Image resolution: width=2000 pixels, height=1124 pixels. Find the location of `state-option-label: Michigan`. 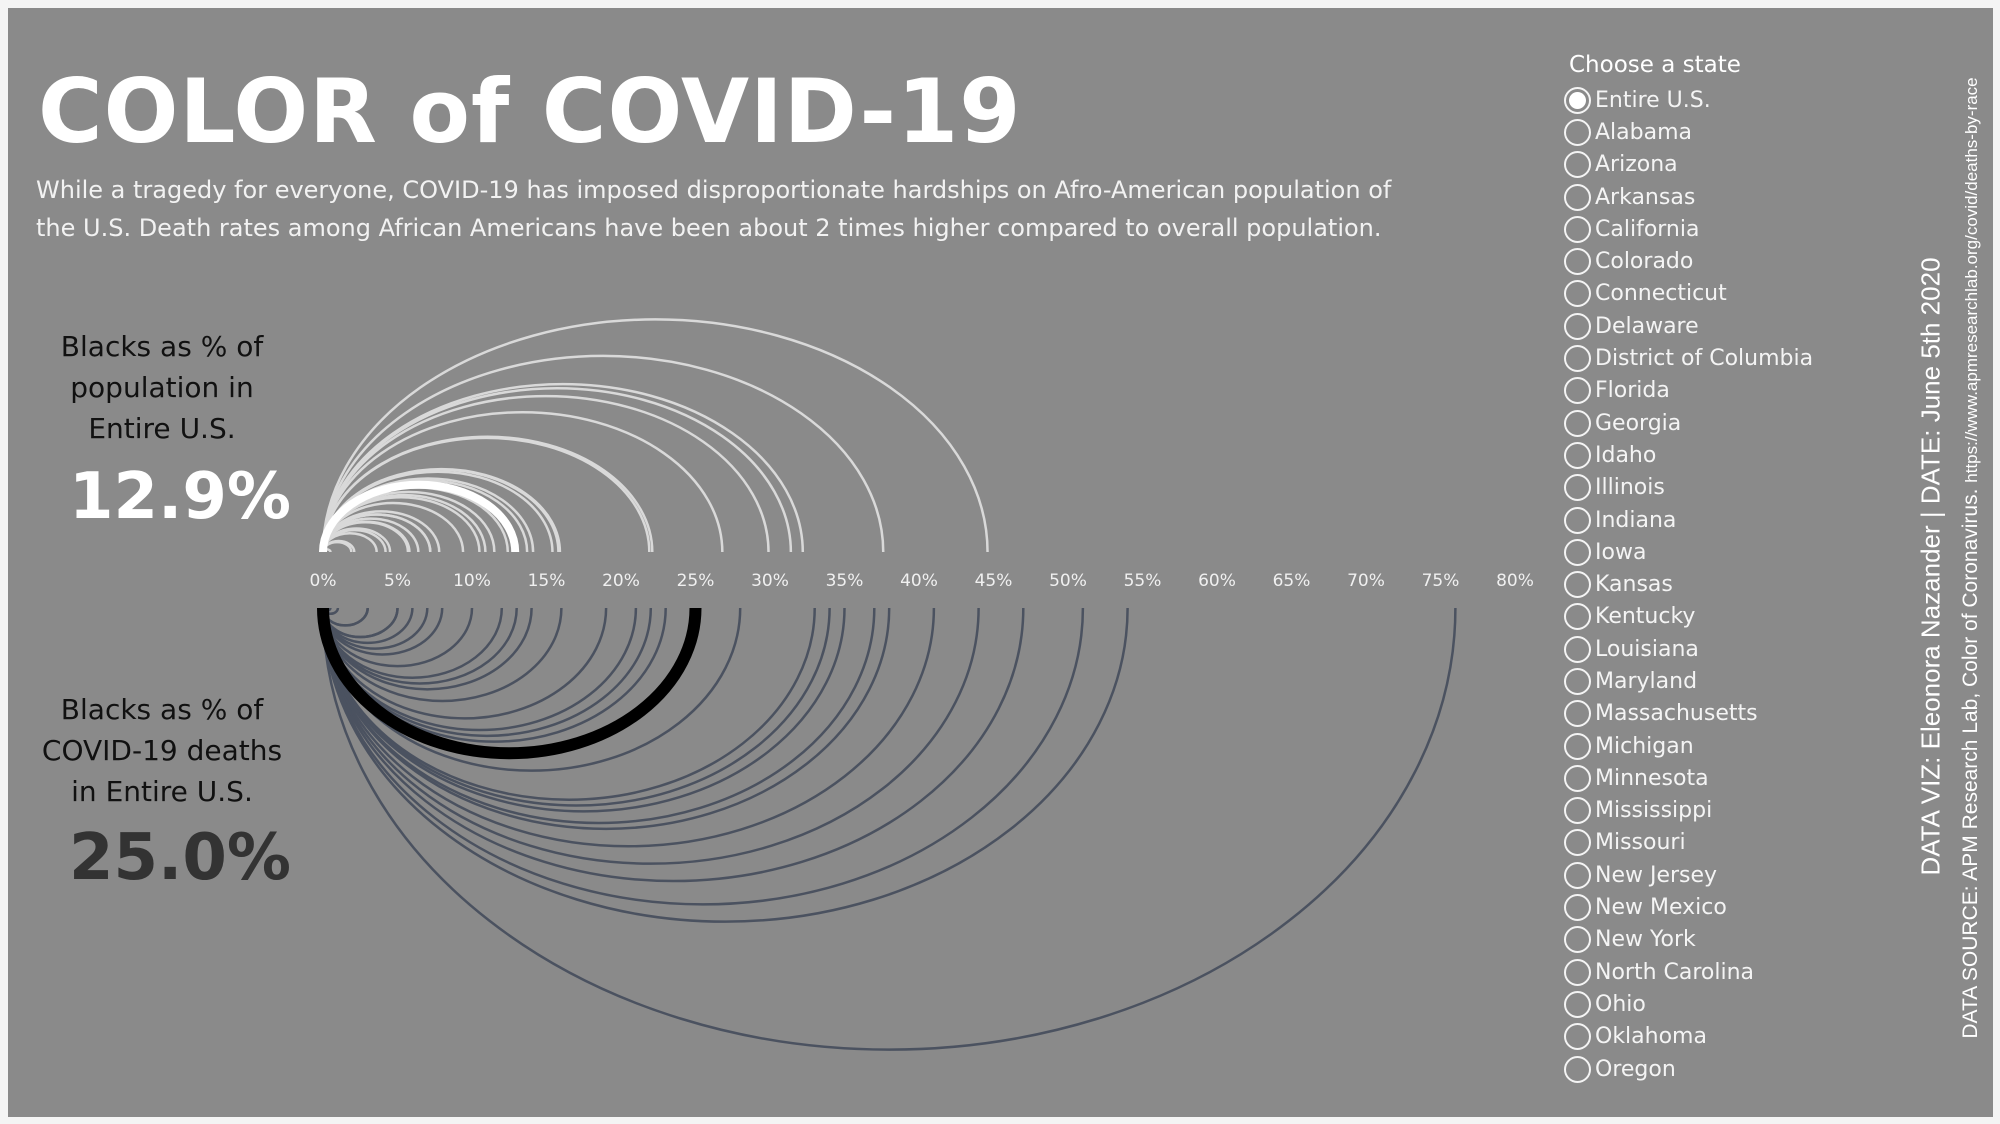

state-option-label: Michigan is located at coordinates (1644, 746).